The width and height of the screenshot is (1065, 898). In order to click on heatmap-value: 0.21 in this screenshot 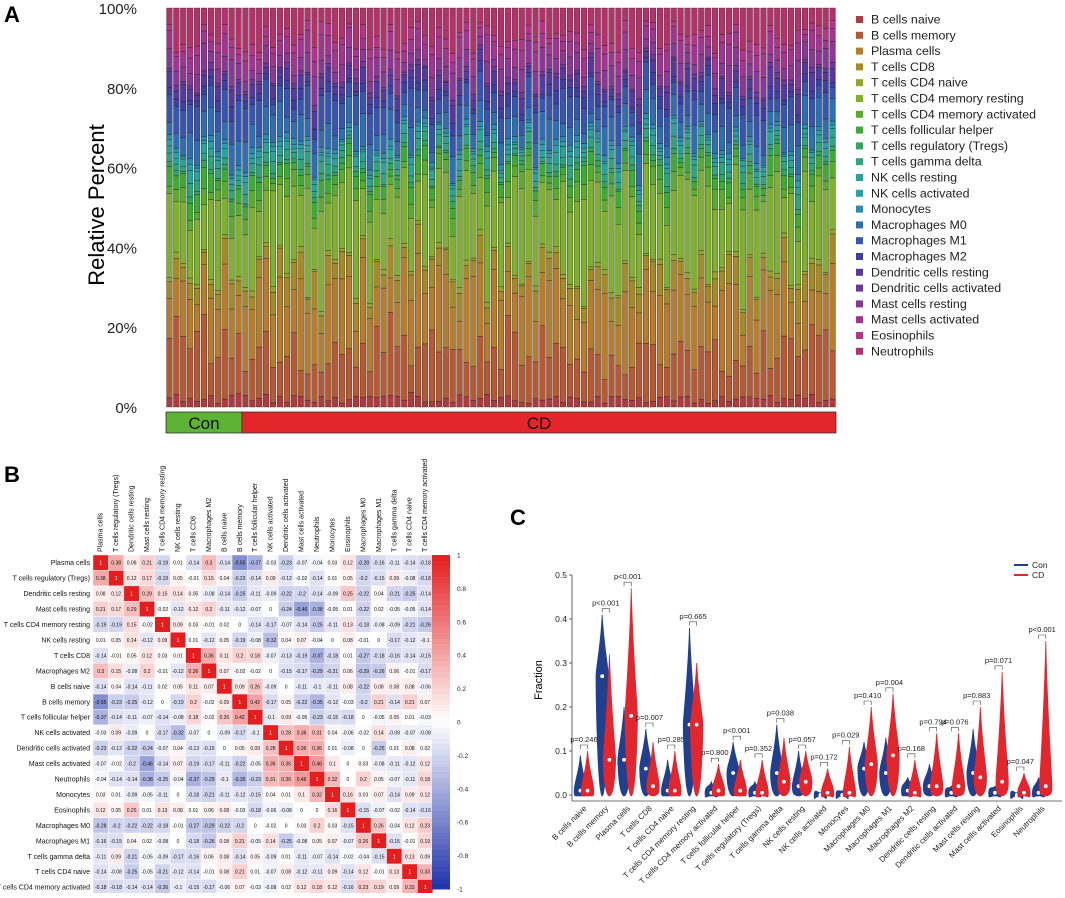, I will do `click(410, 703)`.